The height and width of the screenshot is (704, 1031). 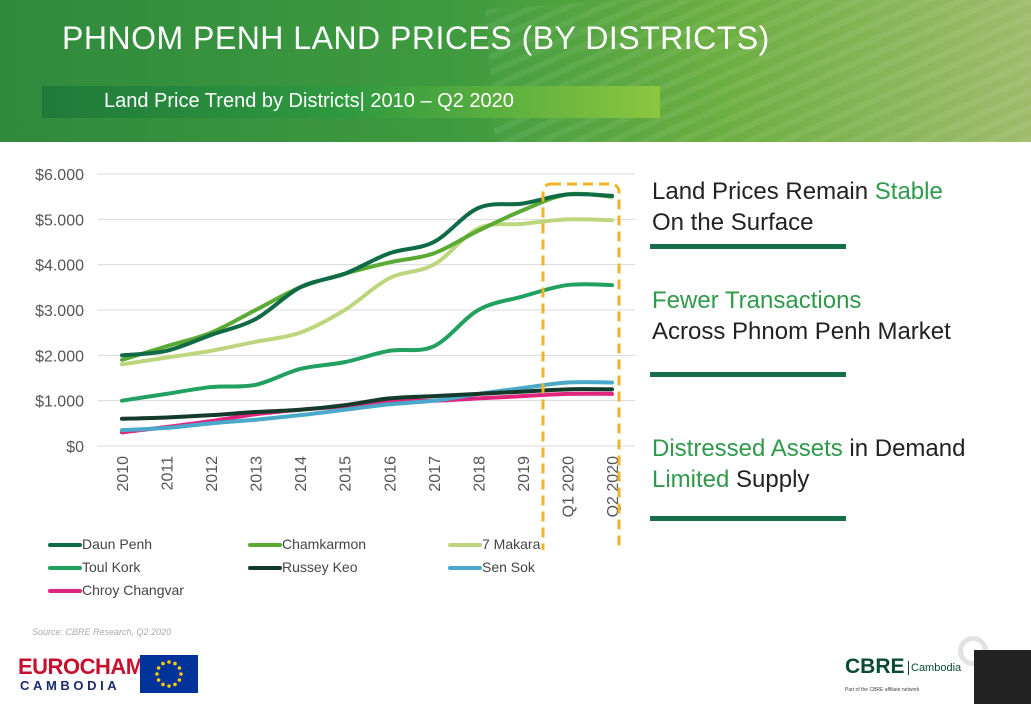 I want to click on eurocham-logo: EUROCHAM CAMBODIA, so click(x=81, y=674).